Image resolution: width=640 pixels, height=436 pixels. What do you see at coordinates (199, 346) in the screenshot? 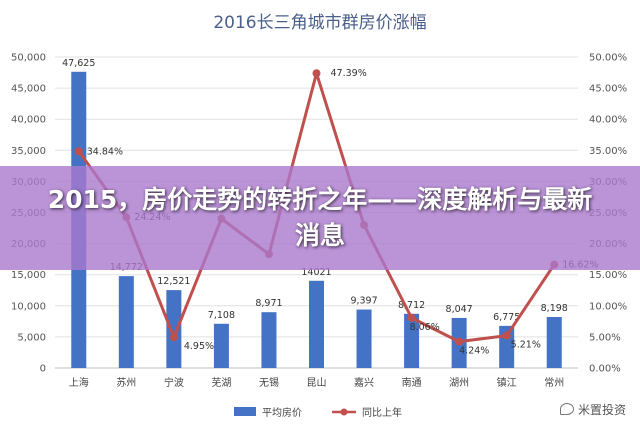
I see `line-value-label: 4.95%` at bounding box center [199, 346].